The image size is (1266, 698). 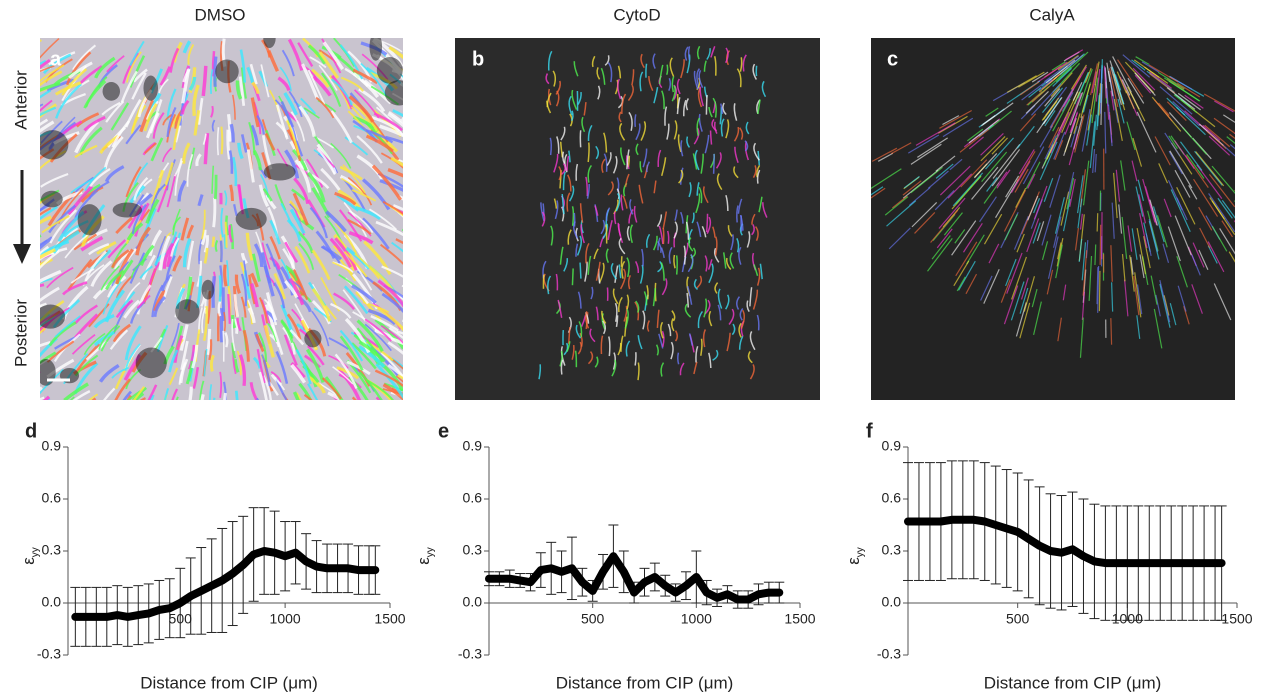 What do you see at coordinates (31, 431) in the screenshot?
I see `panel-letter: d` at bounding box center [31, 431].